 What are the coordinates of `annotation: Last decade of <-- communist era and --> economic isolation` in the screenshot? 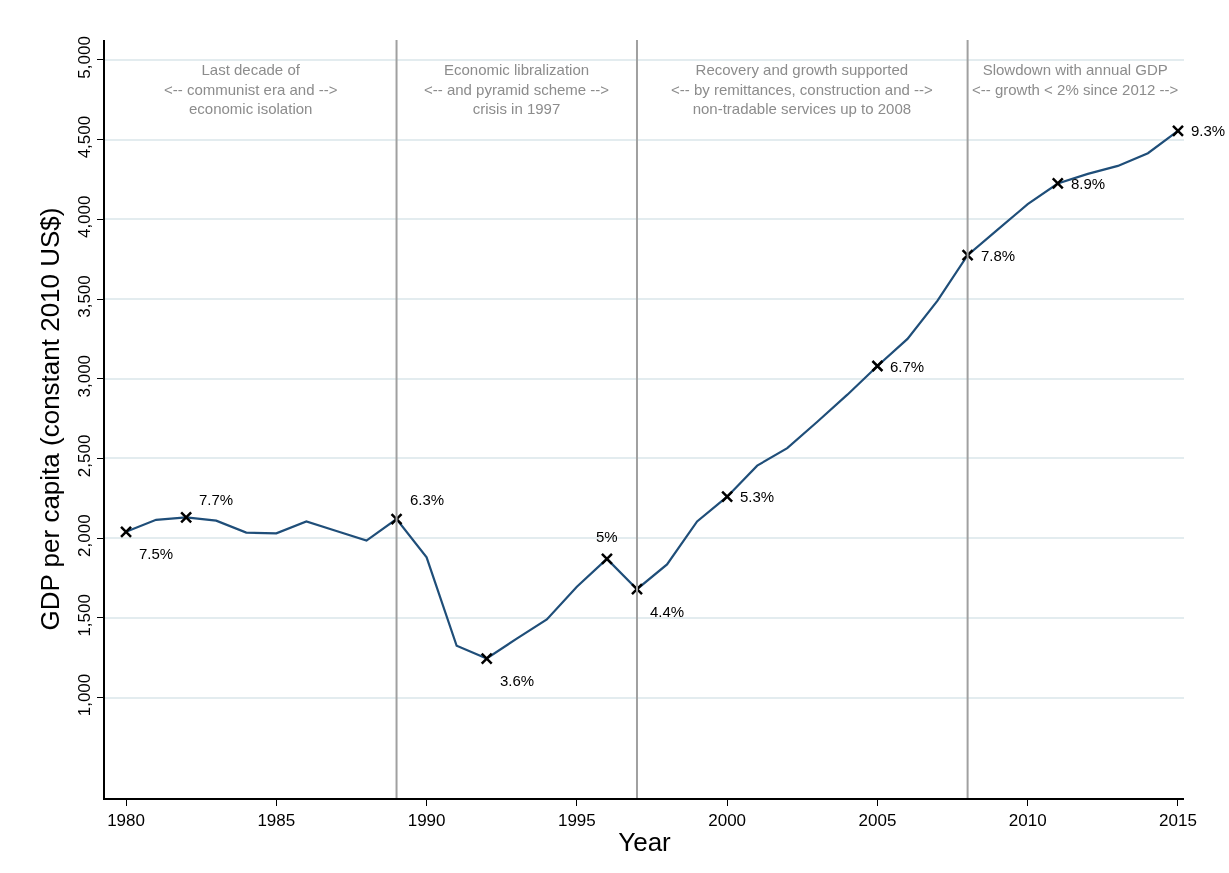 It's located at (251, 89).